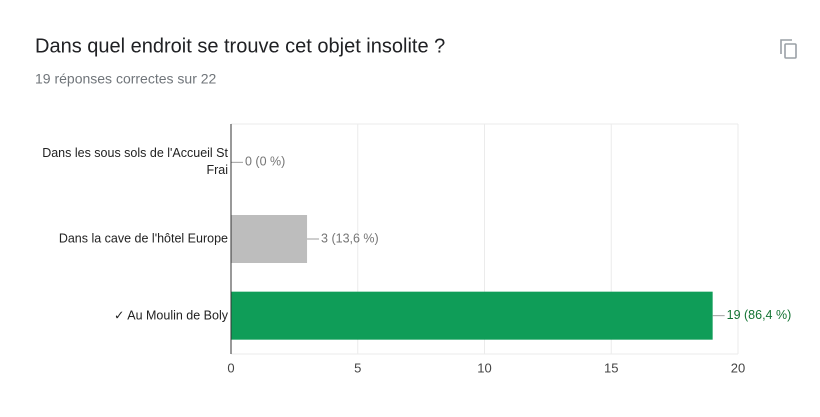 The width and height of the screenshot is (820, 417). I want to click on value-label: 19 (86,4 %), so click(759, 315).